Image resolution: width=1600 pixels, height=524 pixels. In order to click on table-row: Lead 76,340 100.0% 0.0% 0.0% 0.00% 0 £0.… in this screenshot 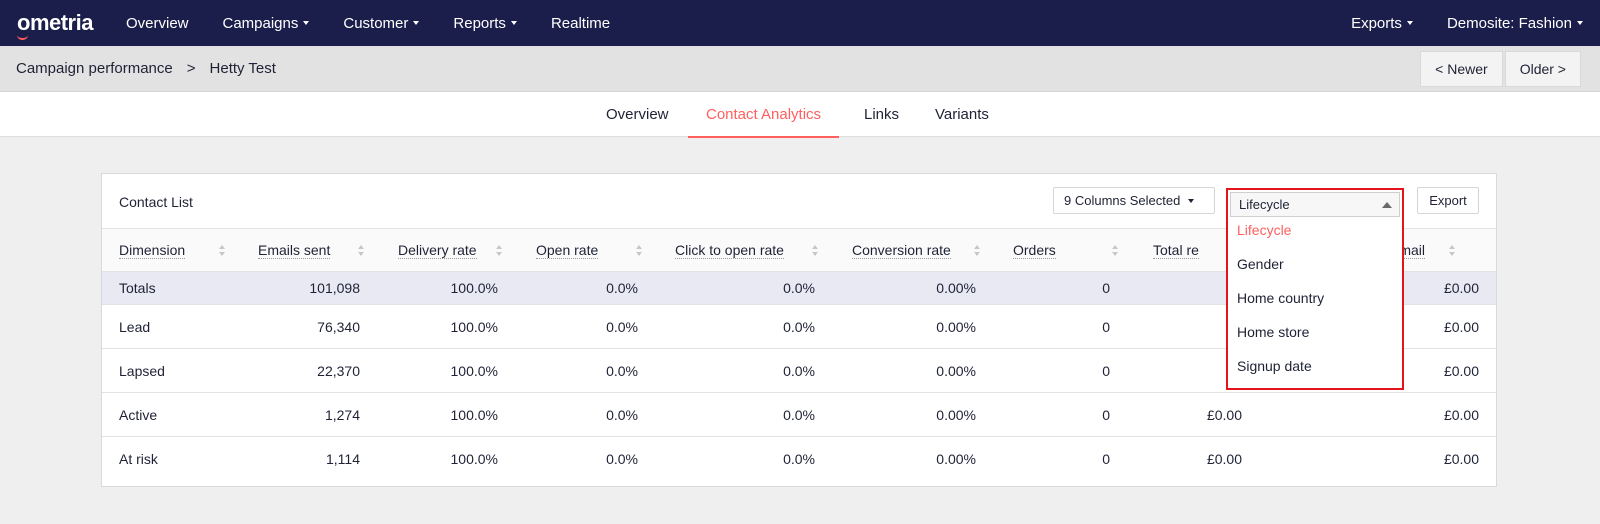, I will do `click(799, 327)`.